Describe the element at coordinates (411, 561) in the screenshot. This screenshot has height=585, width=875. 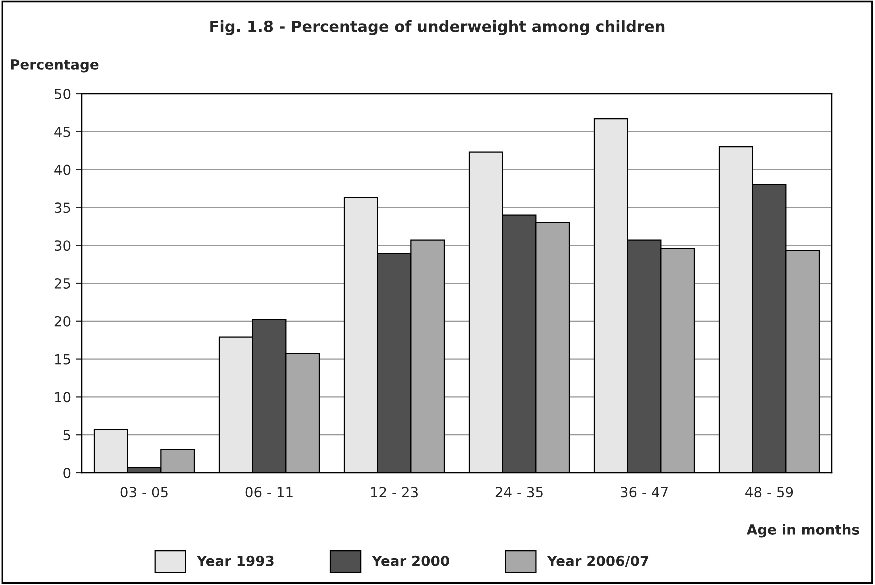
I see `legend-label: Year 2000` at that location.